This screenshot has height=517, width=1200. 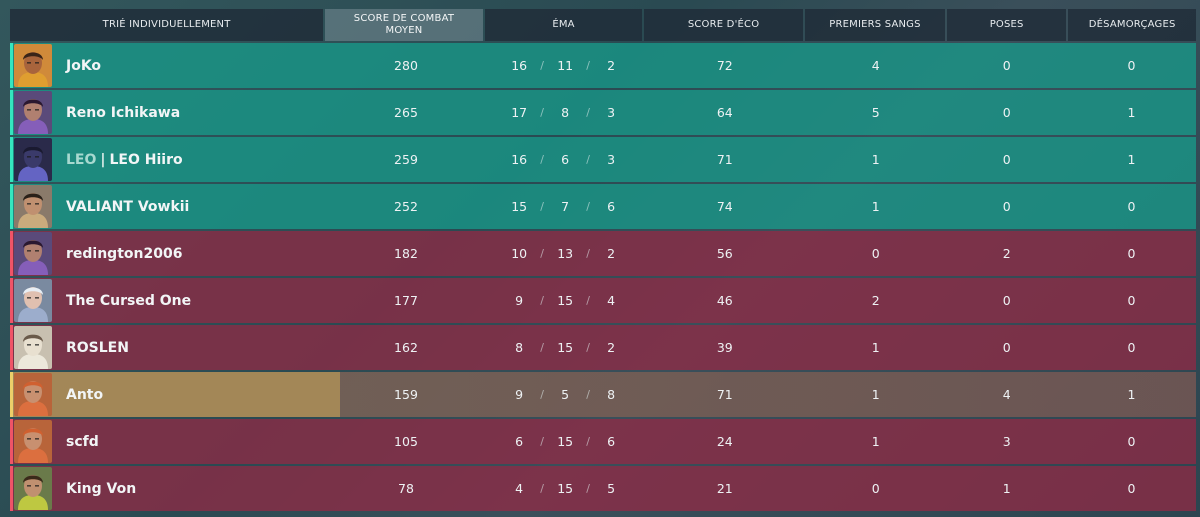 I want to click on player-row: ROSLEN 162 8 / 15 / 2 39 1 0 0, so click(x=603, y=347).